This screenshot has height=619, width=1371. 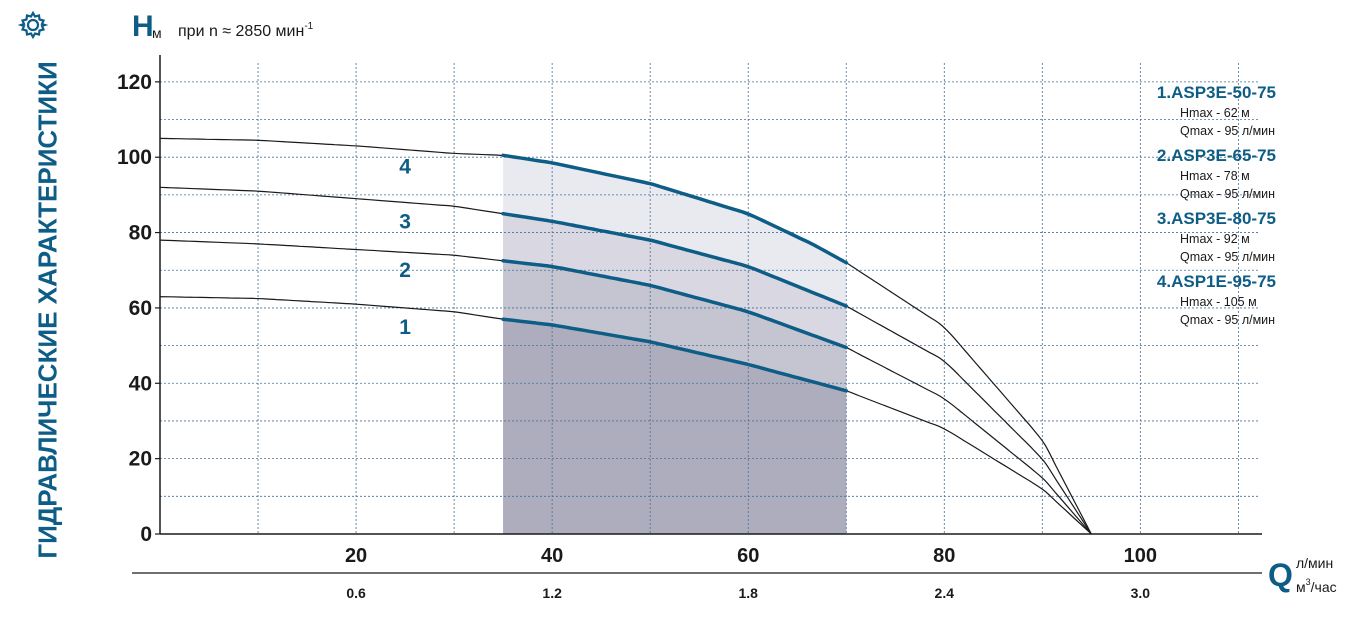 I want to click on x-tick-secondary-label: 3.0, so click(x=1141, y=593).